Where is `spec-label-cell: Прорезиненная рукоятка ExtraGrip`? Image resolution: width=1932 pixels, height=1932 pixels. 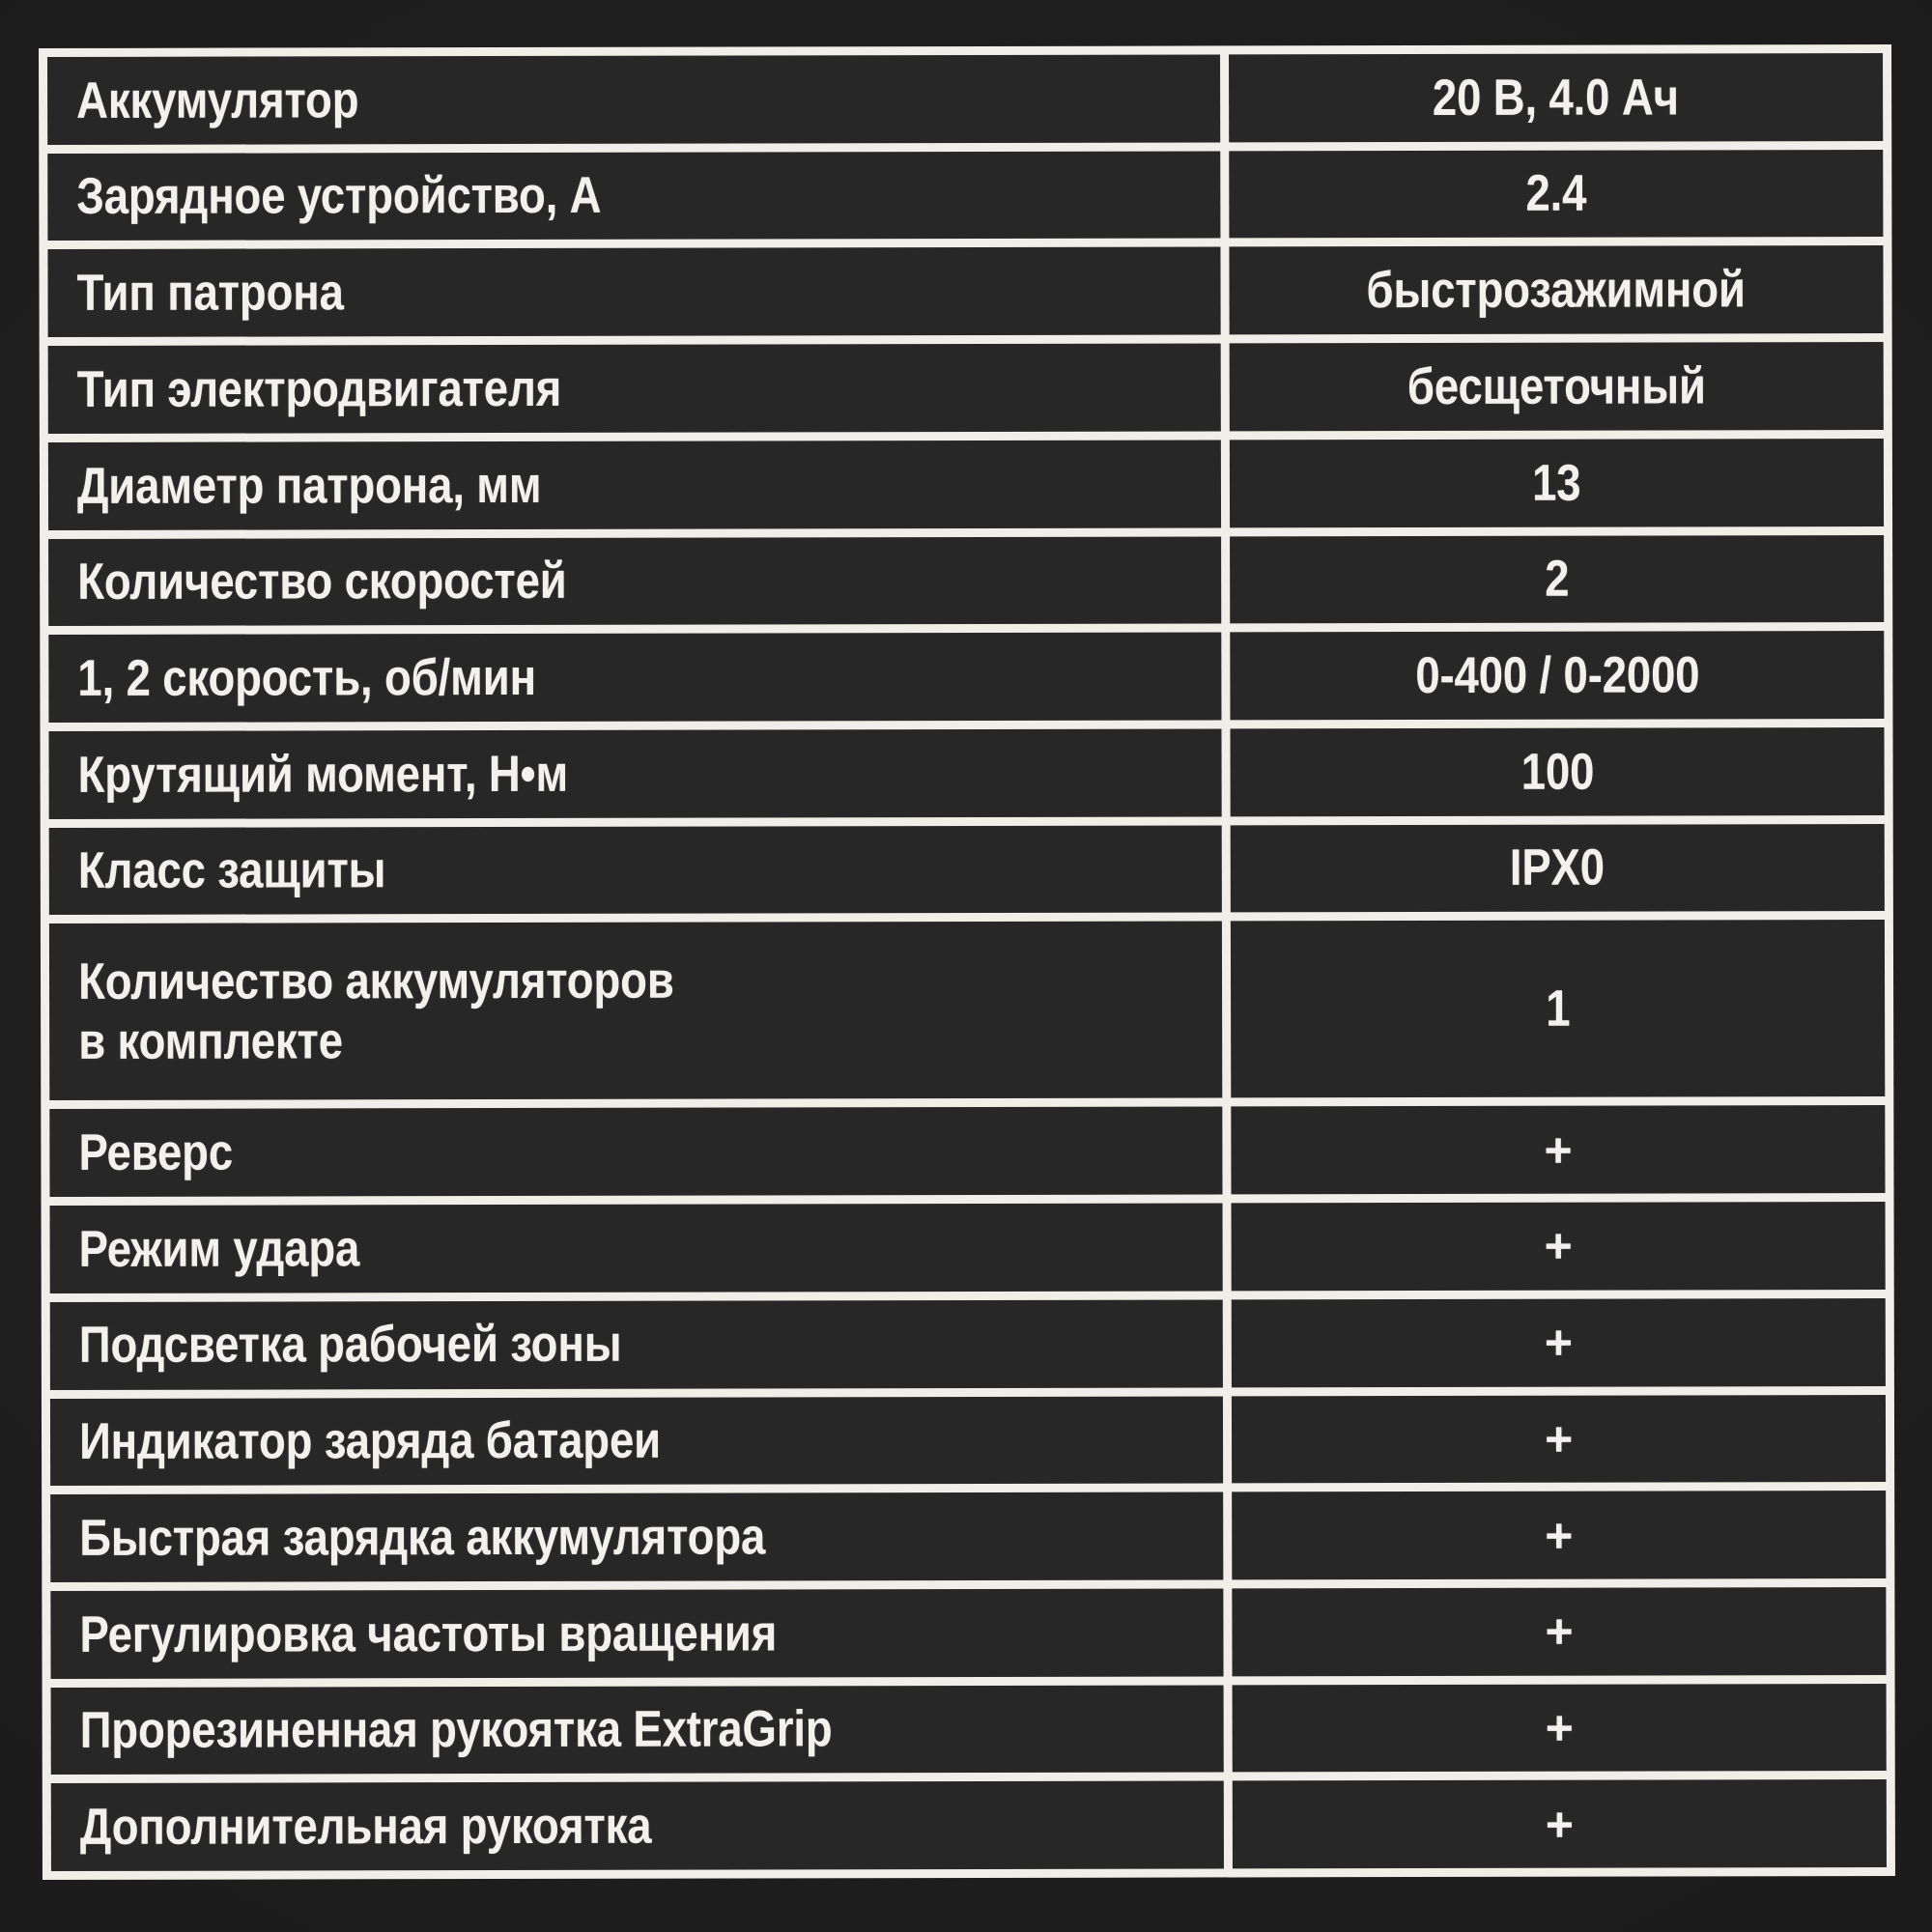
spec-label-cell: Прорезиненная рукоятка ExtraGrip is located at coordinates (637, 1730).